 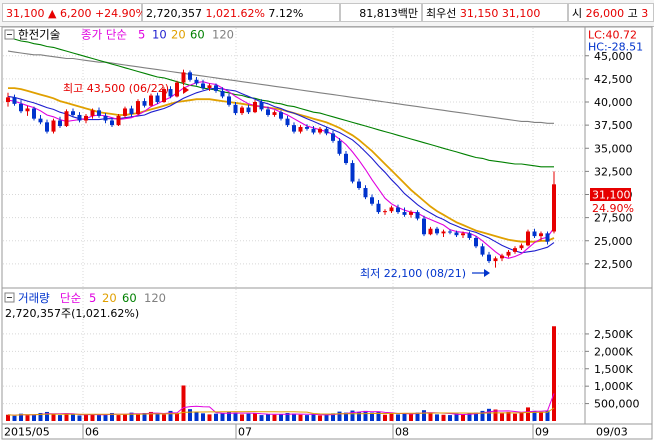 I want to click on x-tick-label: 07, so click(x=245, y=432).